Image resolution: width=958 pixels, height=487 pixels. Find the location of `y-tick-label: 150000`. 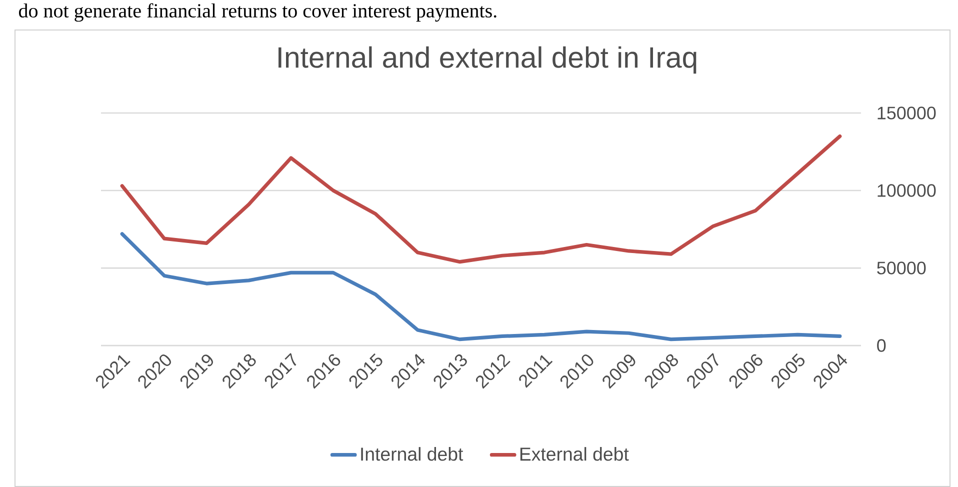

y-tick-label: 150000 is located at coordinates (907, 113).